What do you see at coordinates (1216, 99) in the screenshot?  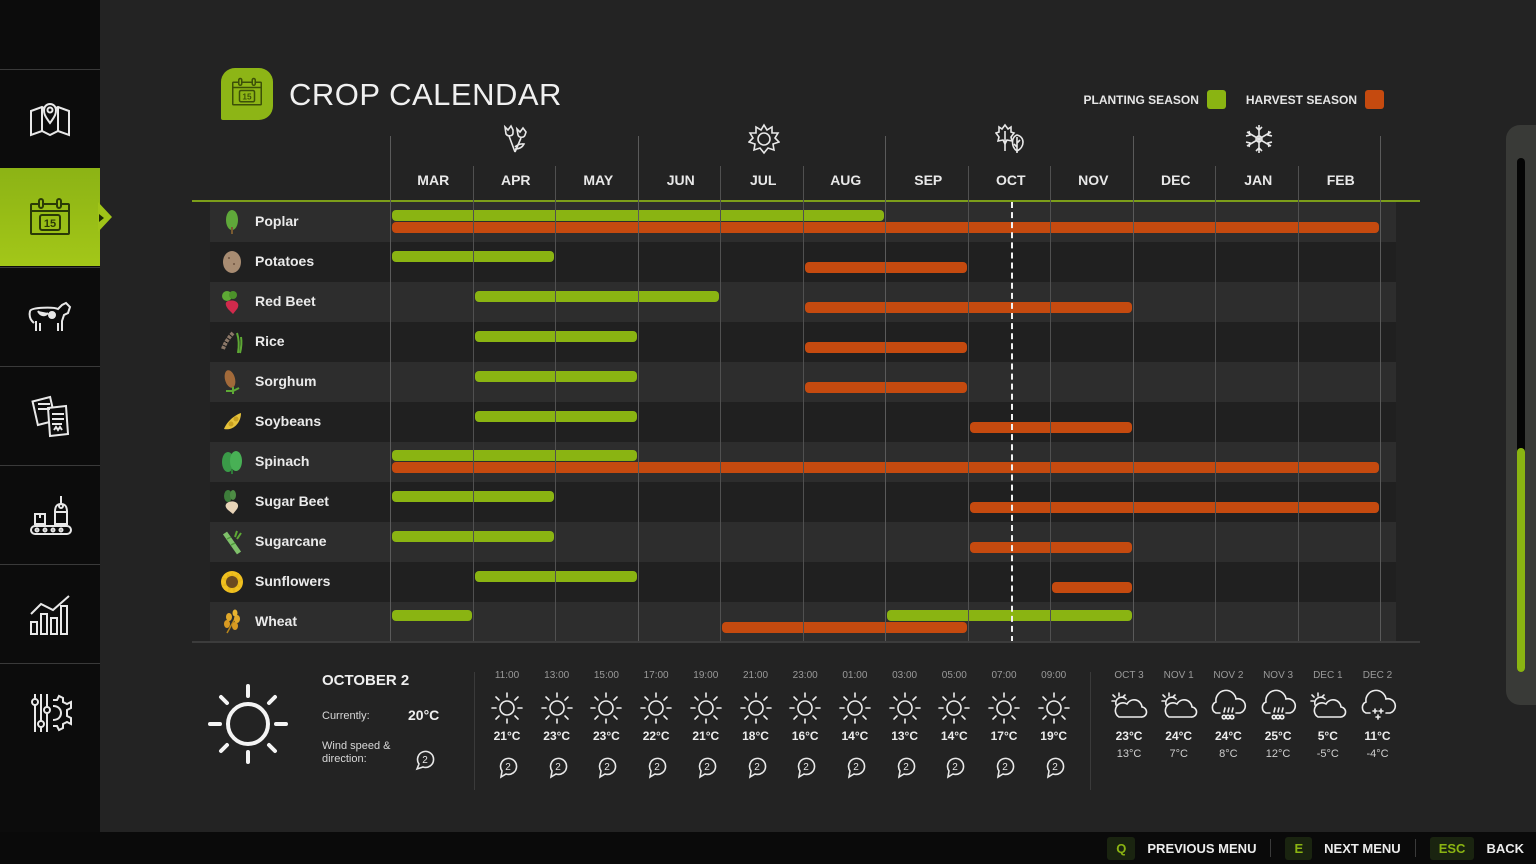 I see `legend-swatch-planting` at bounding box center [1216, 99].